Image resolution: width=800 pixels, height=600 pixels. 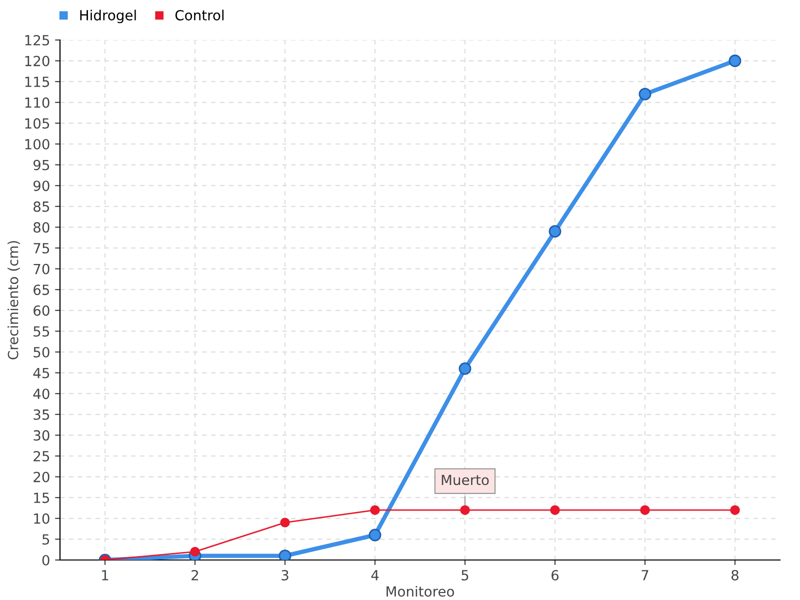 I want to click on y-tick-label: 30, so click(x=42, y=435).